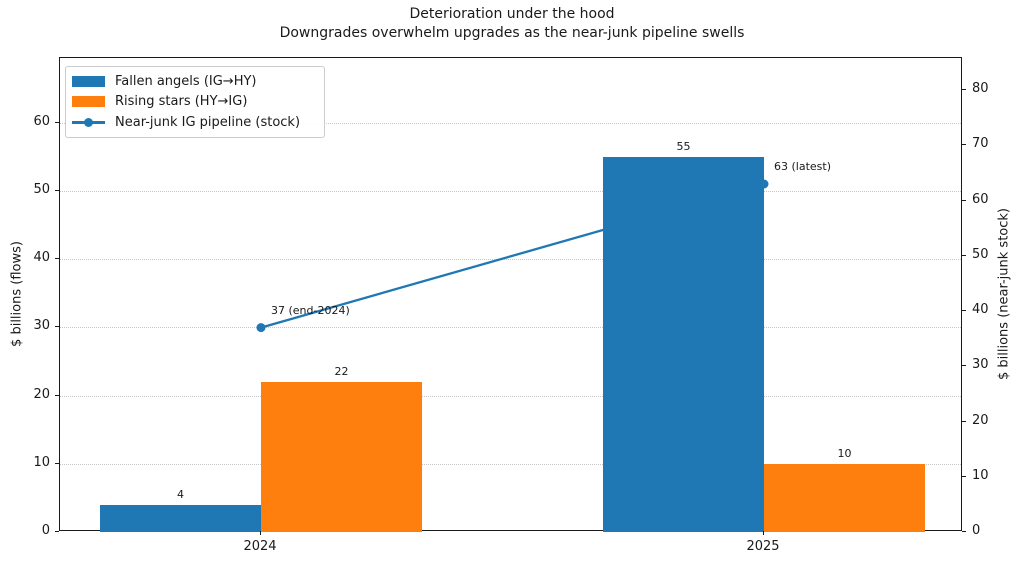 The width and height of the screenshot is (1024, 565). I want to click on right-tick-label: 60, so click(980, 199).